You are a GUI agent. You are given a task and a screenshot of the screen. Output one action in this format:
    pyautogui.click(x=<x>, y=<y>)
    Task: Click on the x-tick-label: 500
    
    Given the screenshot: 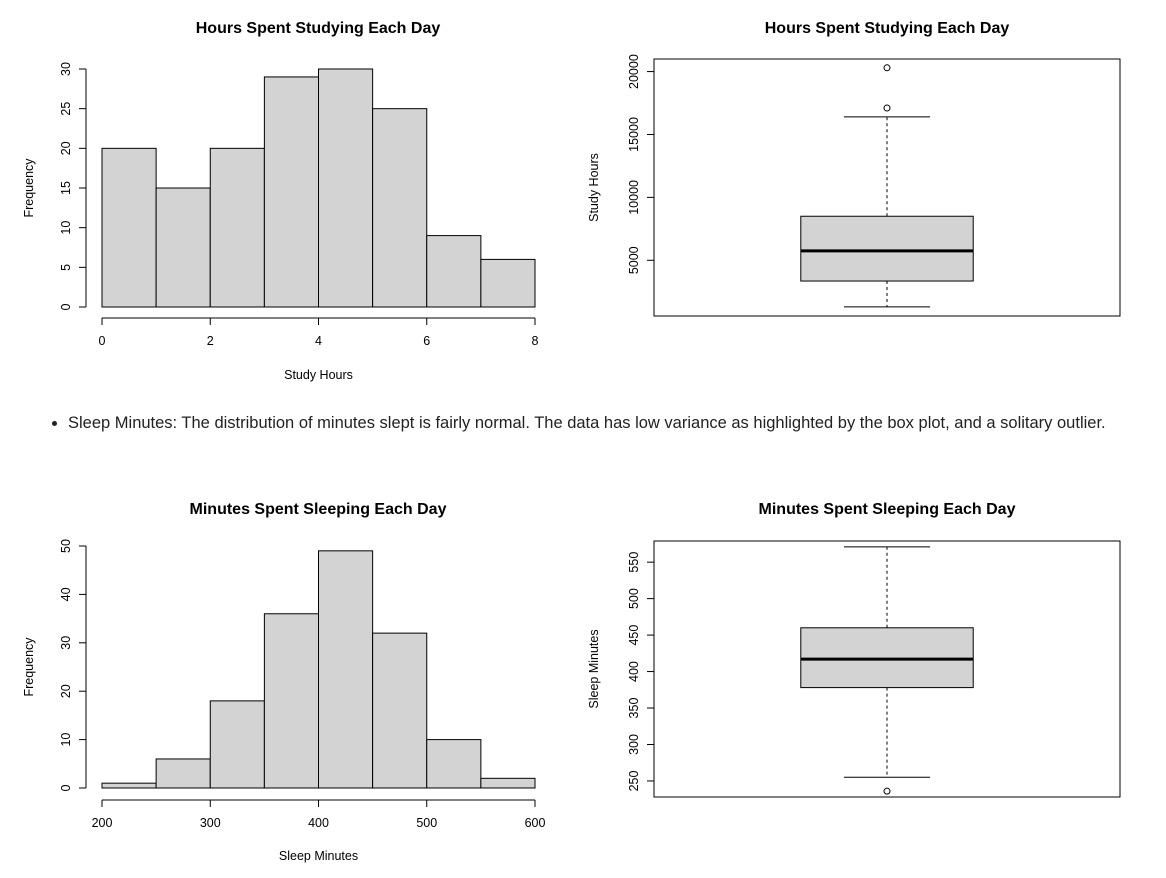 What is the action you would take?
    pyautogui.click(x=426, y=823)
    